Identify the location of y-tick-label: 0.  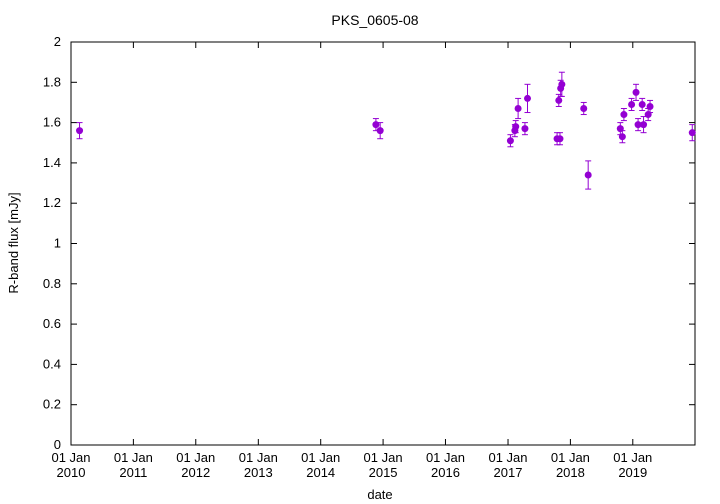
(57, 444).